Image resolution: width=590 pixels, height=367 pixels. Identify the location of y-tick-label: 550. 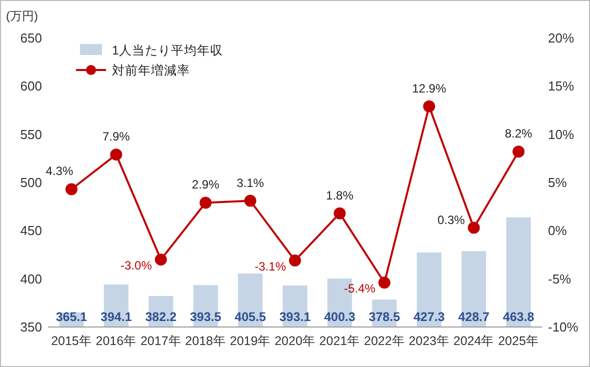
(31, 134).